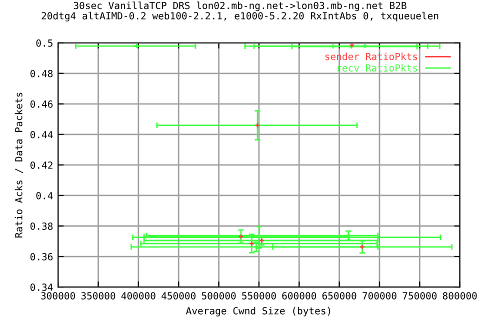 The height and width of the screenshot is (320, 480). I want to click on x-tick-label: 800000, so click(459, 296).